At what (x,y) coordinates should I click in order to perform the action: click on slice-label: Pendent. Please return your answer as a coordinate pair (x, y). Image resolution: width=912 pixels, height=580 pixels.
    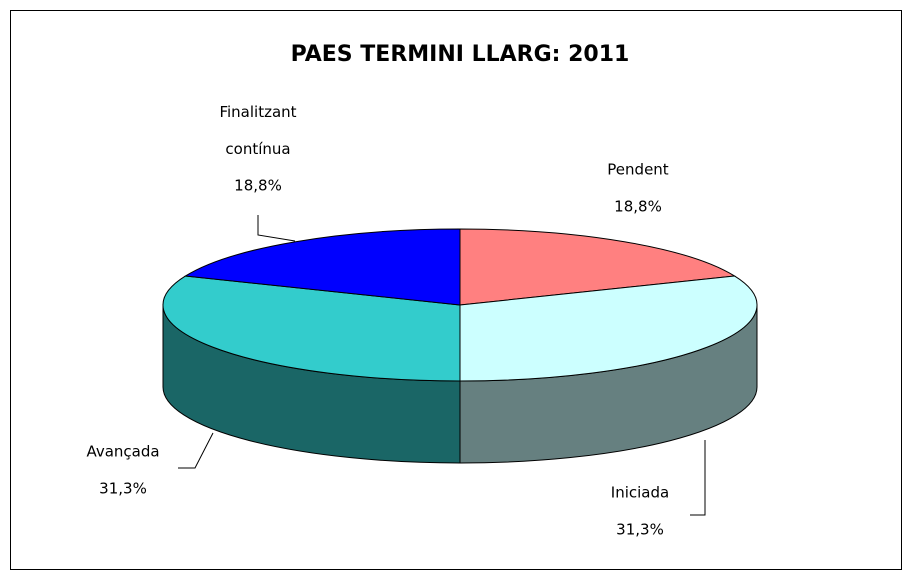
    Looking at the image, I should click on (638, 170).